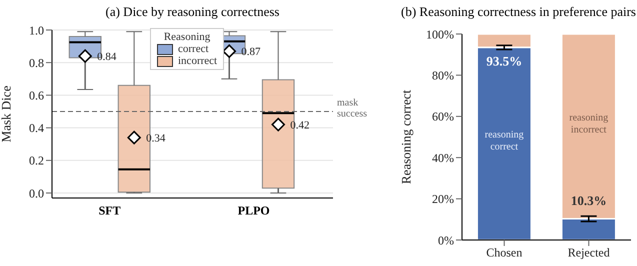 This screenshot has height=266, width=637. I want to click on annotation: 0.42, so click(300, 126).